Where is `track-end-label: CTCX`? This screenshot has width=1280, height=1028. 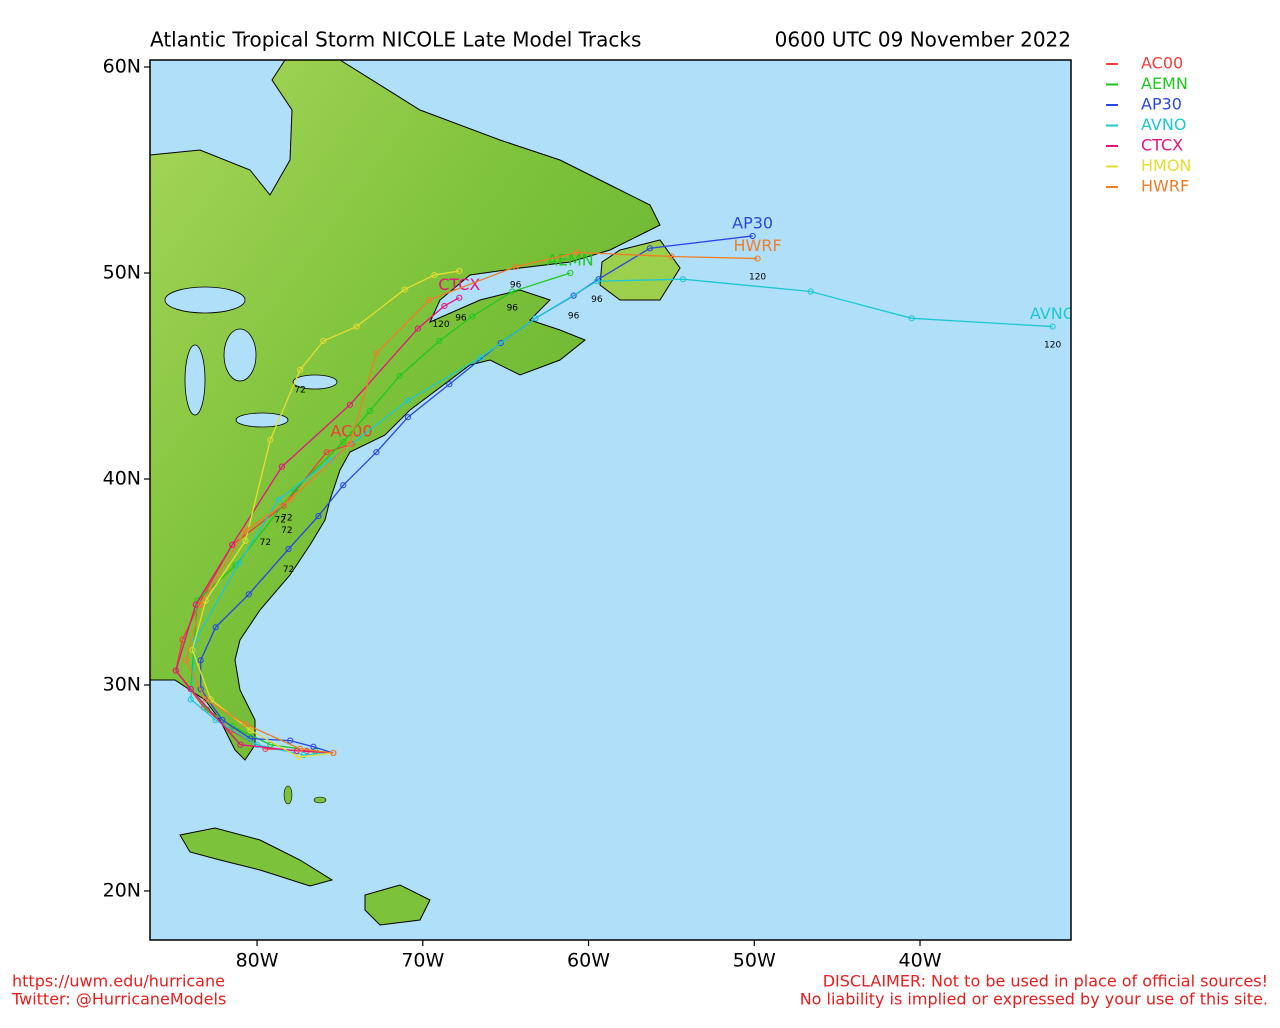 track-end-label: CTCX is located at coordinates (459, 284).